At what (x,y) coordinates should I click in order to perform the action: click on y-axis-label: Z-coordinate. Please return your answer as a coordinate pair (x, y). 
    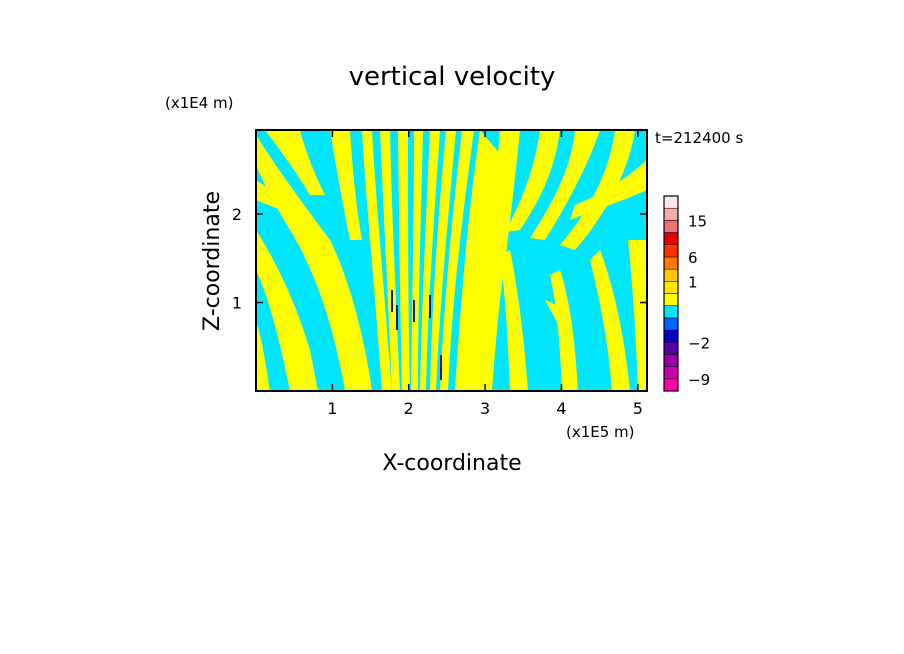
    Looking at the image, I should click on (212, 261).